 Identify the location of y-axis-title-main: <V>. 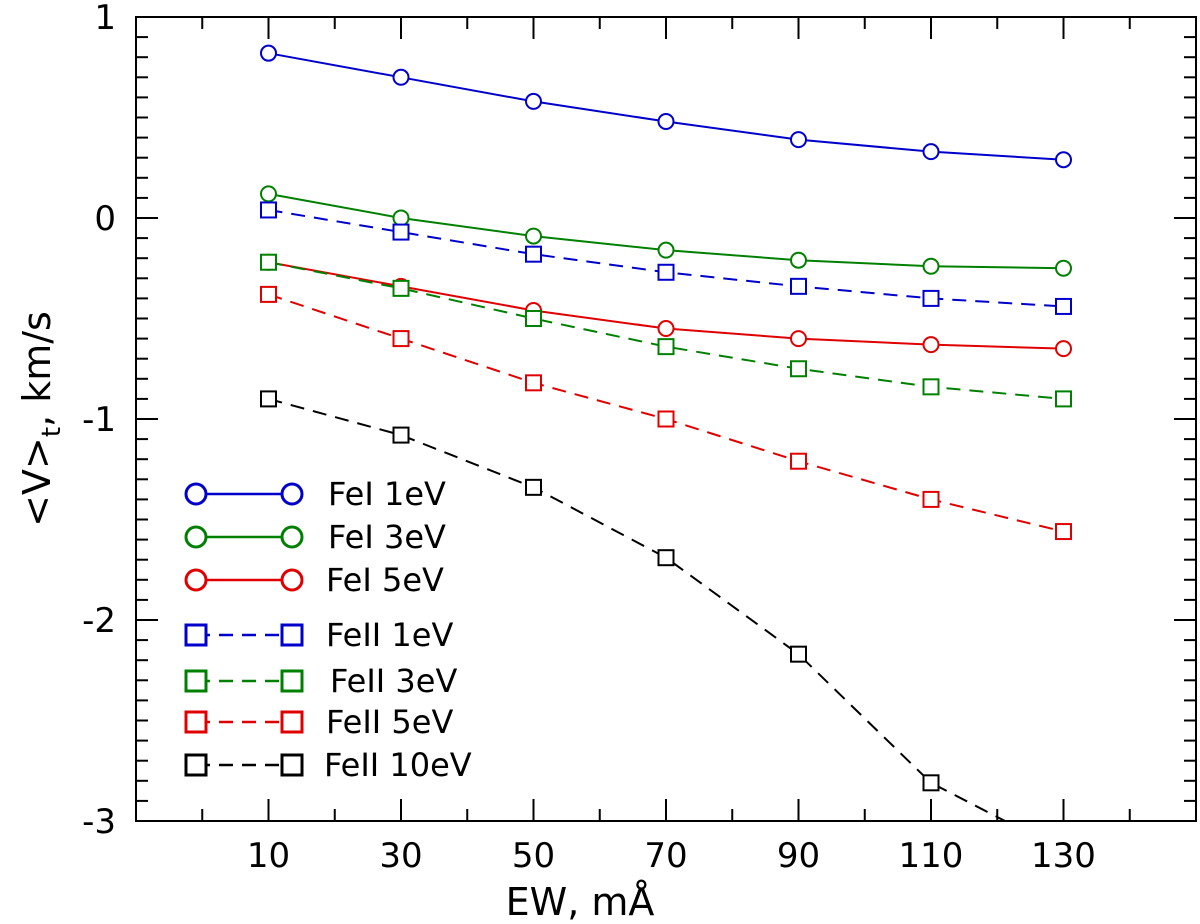
(37, 482).